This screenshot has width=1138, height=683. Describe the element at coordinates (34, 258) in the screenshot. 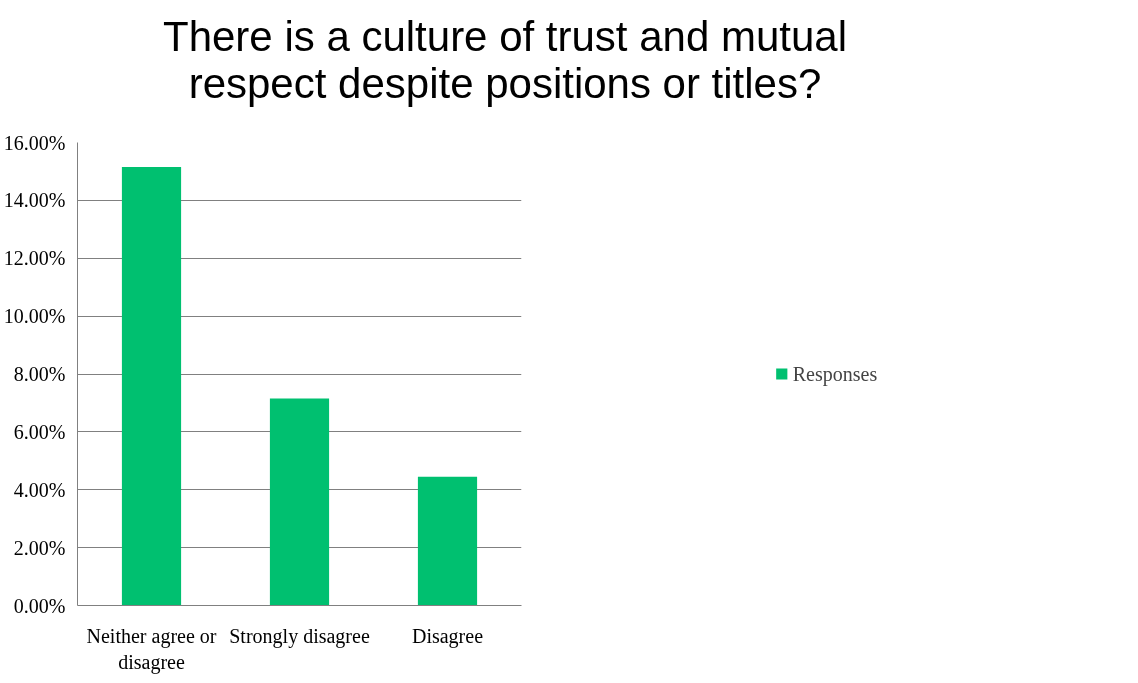

I see `y-tick-label: 12.00%` at that location.